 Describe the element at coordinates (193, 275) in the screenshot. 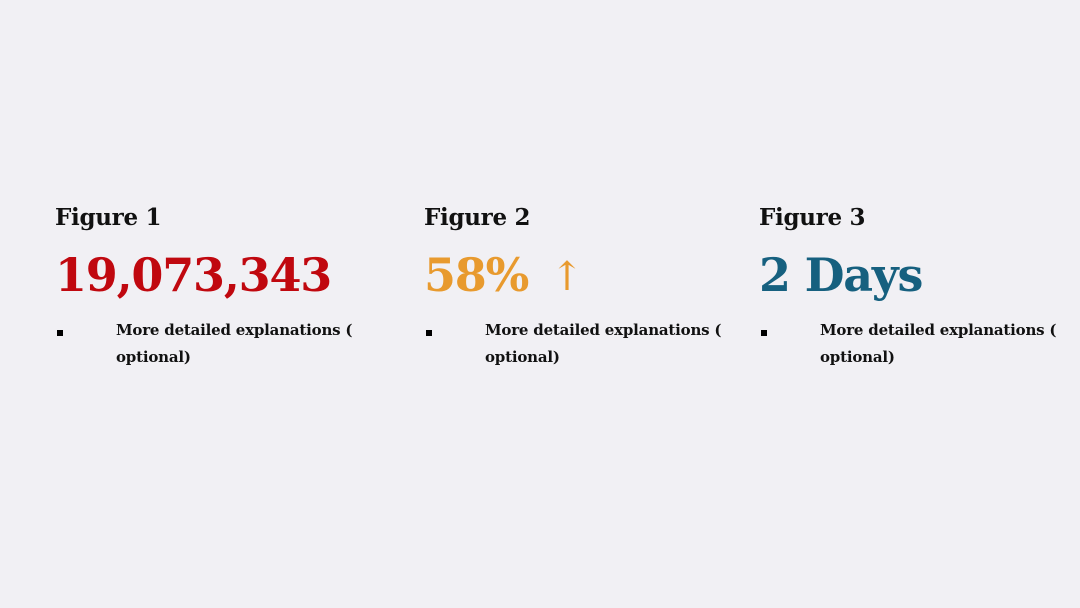

I see `figure-value-number: 19,073,343` at that location.